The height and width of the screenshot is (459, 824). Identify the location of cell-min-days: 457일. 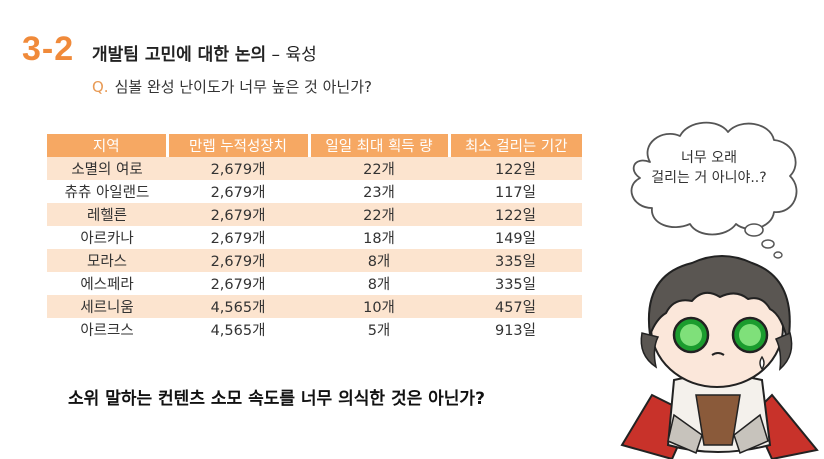
(515, 306).